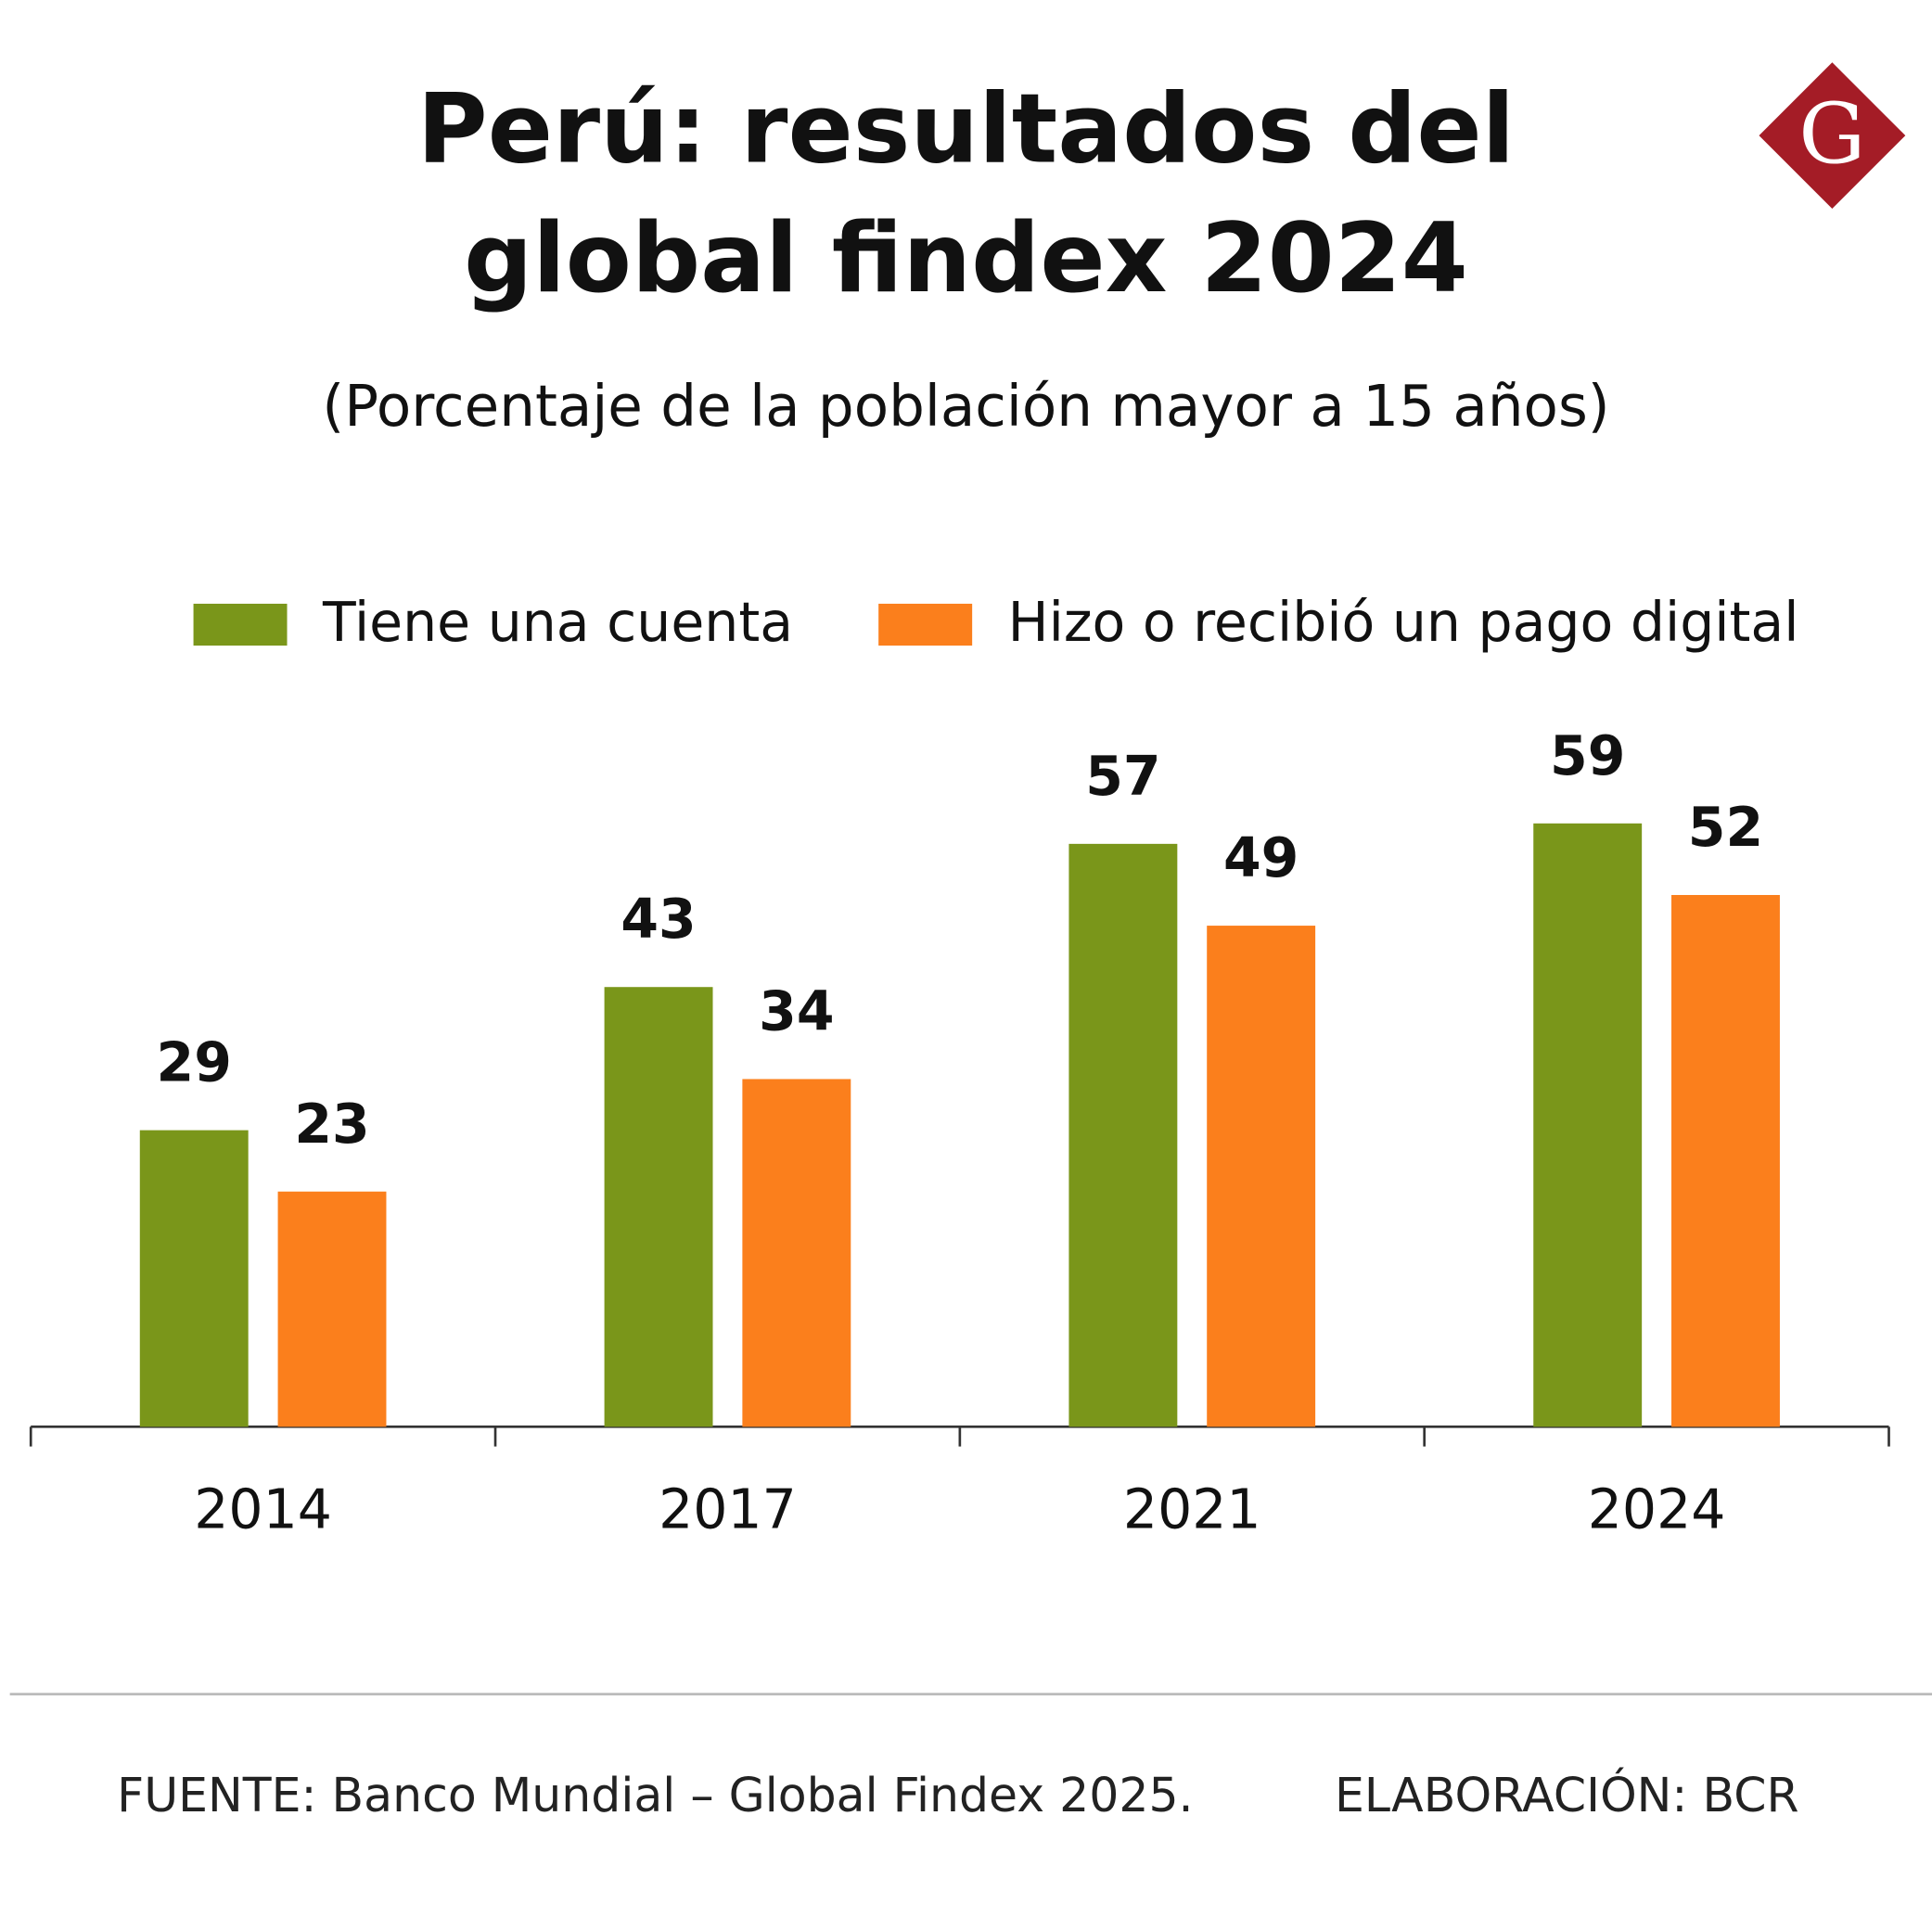 This screenshot has height=1918, width=1932. What do you see at coordinates (1587, 755) in the screenshot?
I see `data-label: 59` at bounding box center [1587, 755].